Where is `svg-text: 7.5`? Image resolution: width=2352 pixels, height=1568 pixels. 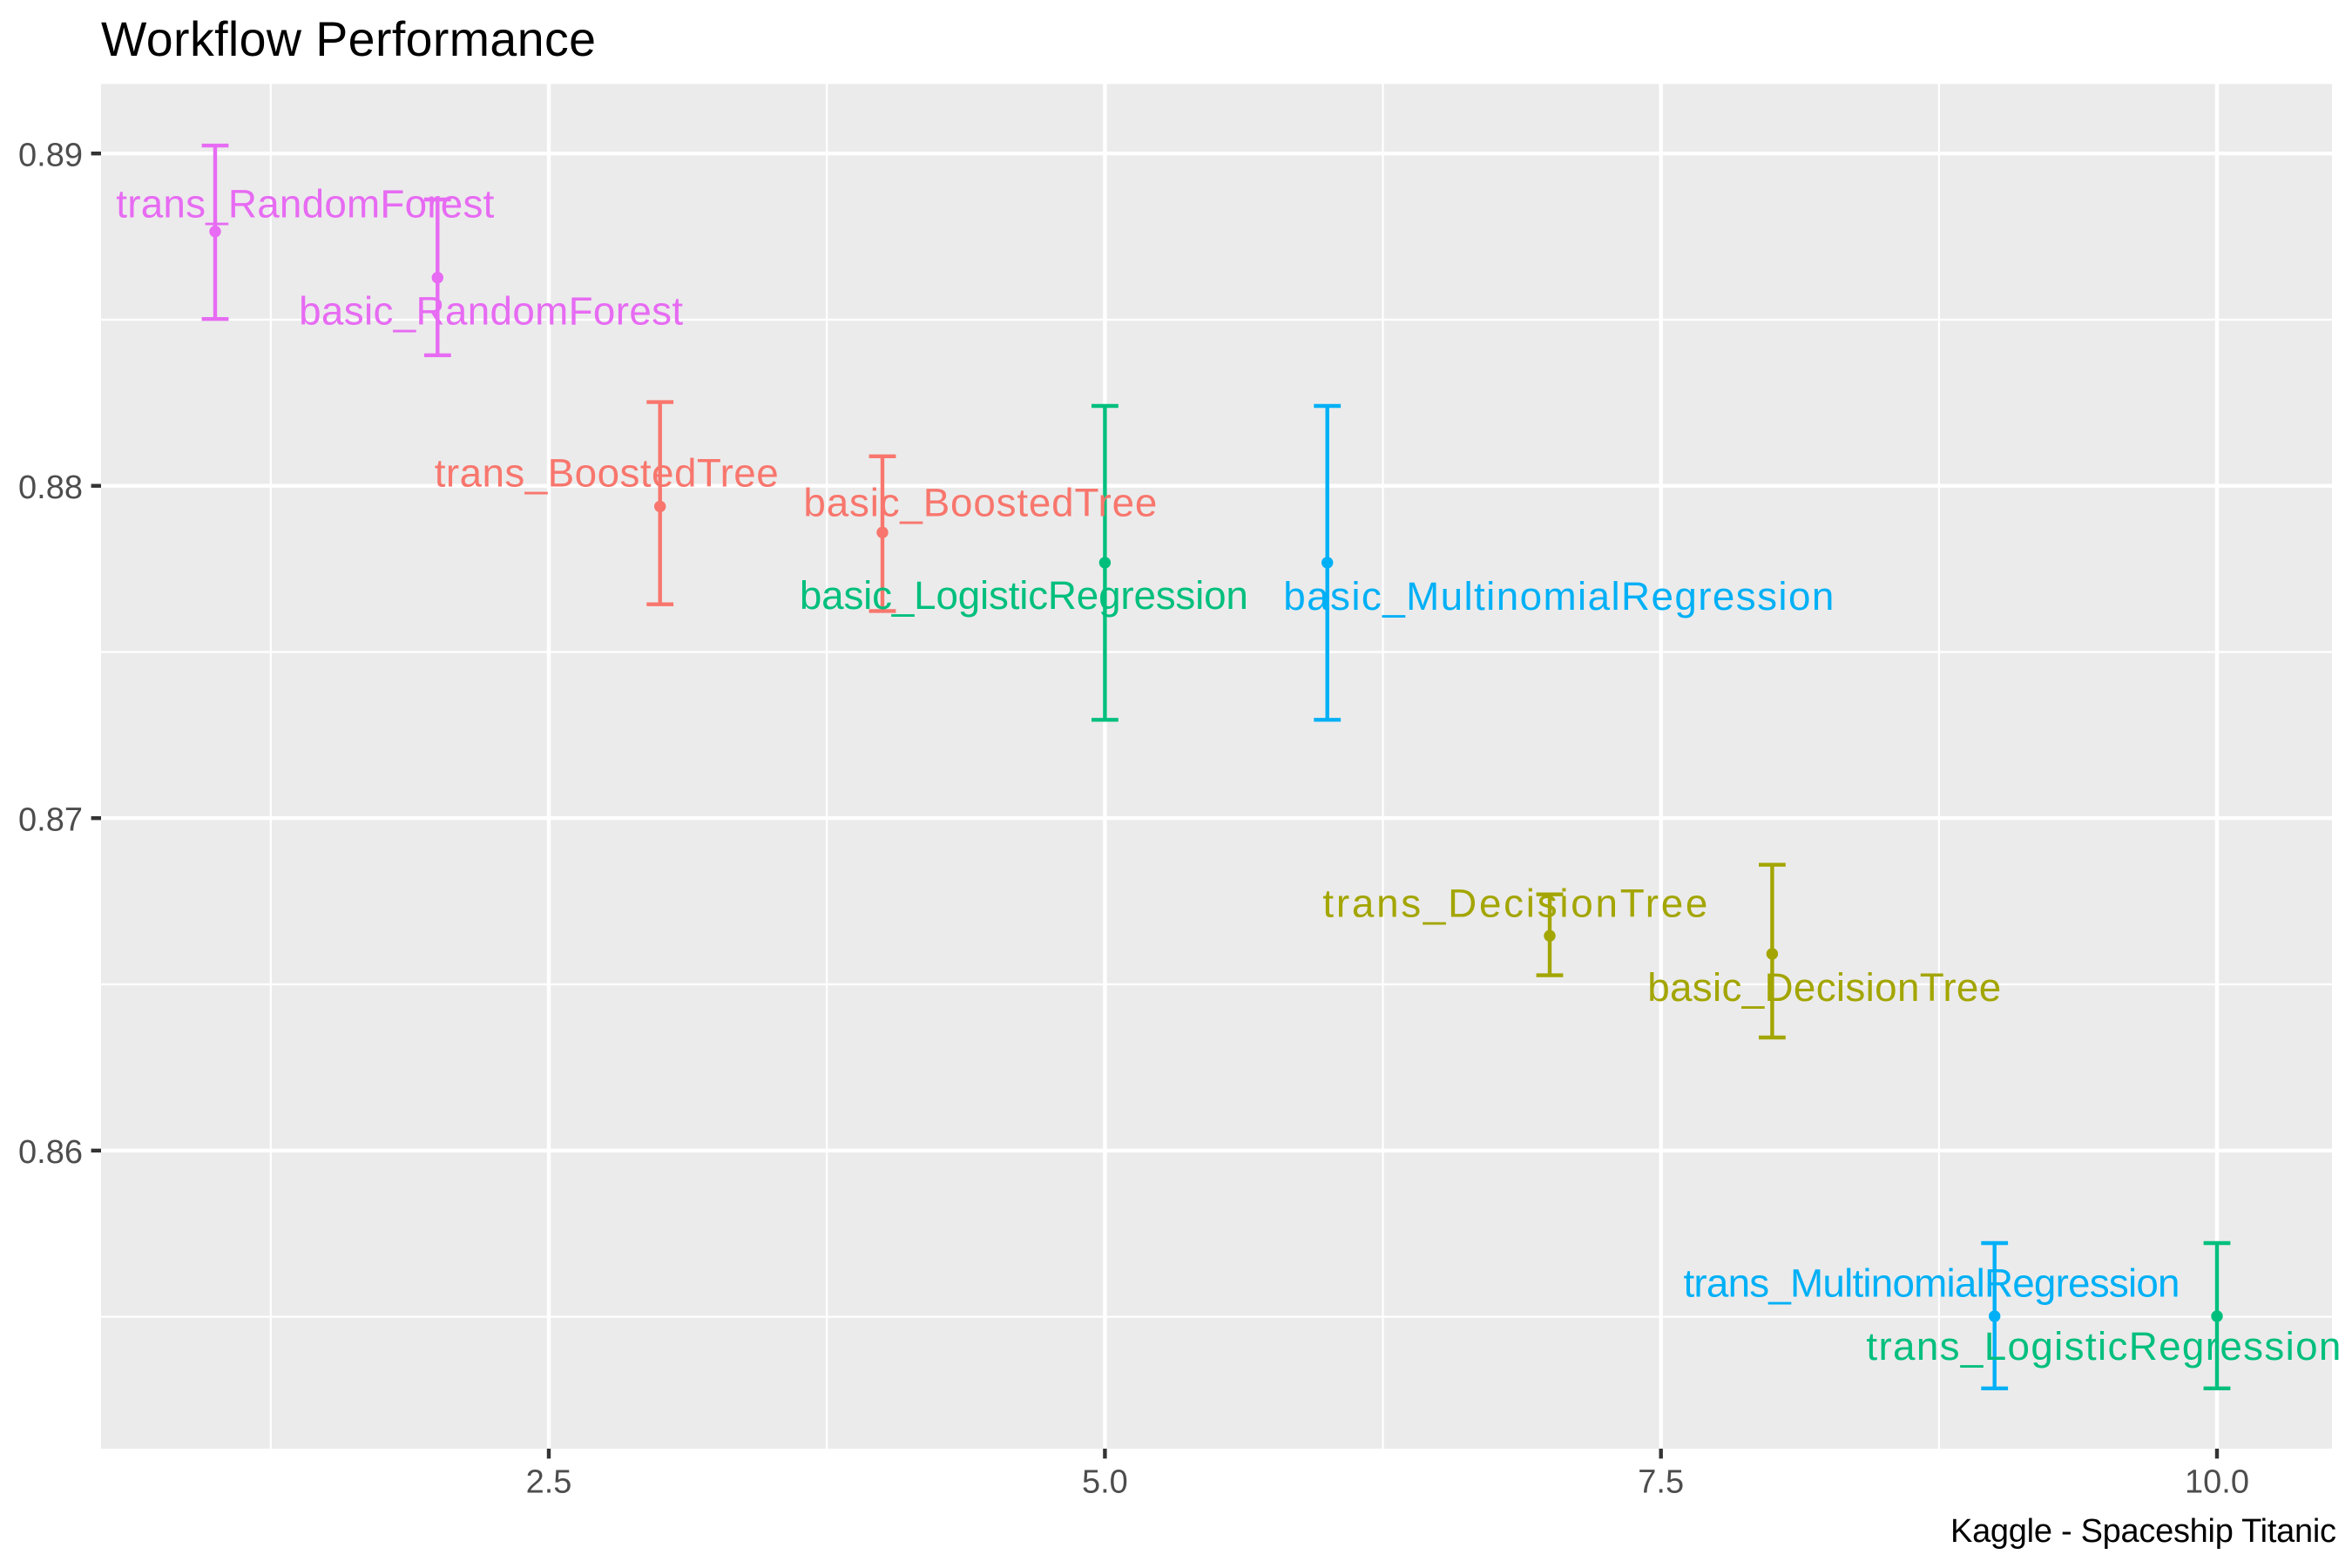
svg-text: 7.5 is located at coordinates (1661, 1482).